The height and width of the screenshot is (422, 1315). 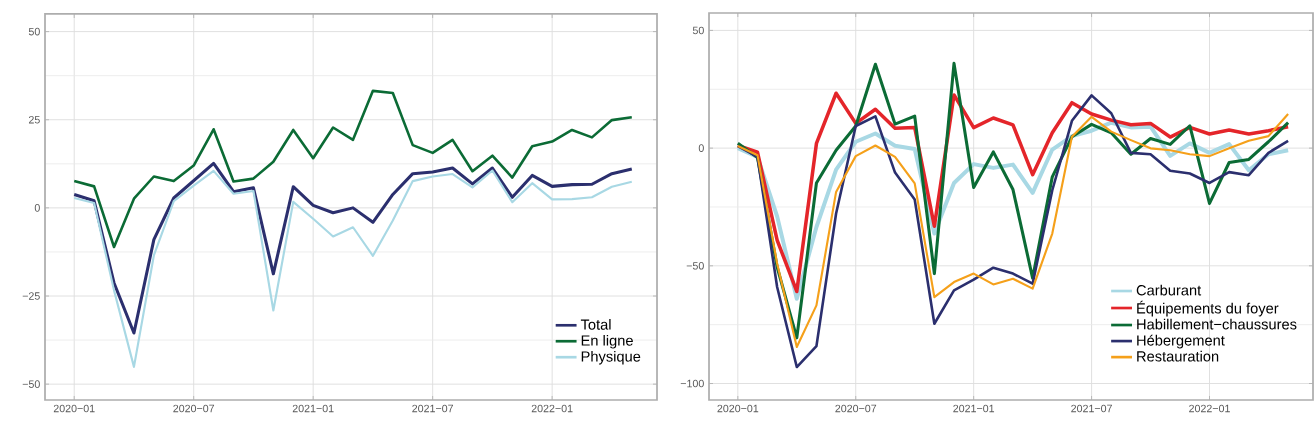 What do you see at coordinates (611, 357) in the screenshot?
I see `legend-label: Physique` at bounding box center [611, 357].